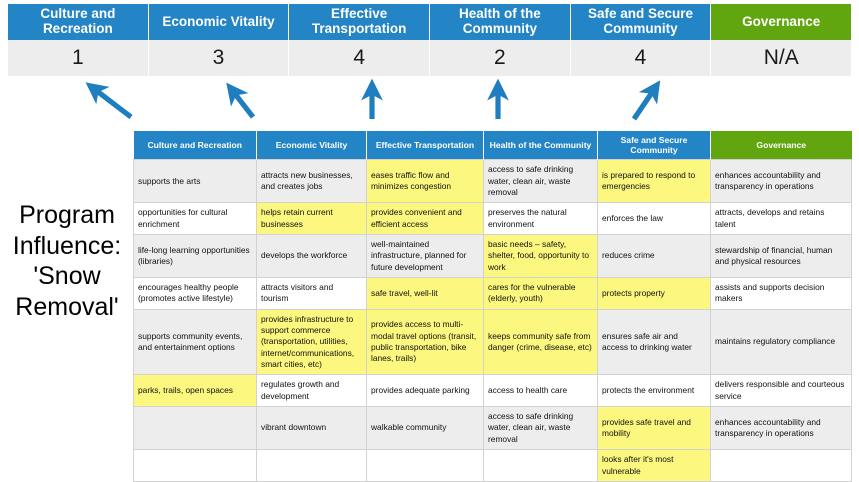  What do you see at coordinates (78, 22) in the screenshot?
I see `scorecard-header-culture-and-recreation: Culture and Recreation` at bounding box center [78, 22].